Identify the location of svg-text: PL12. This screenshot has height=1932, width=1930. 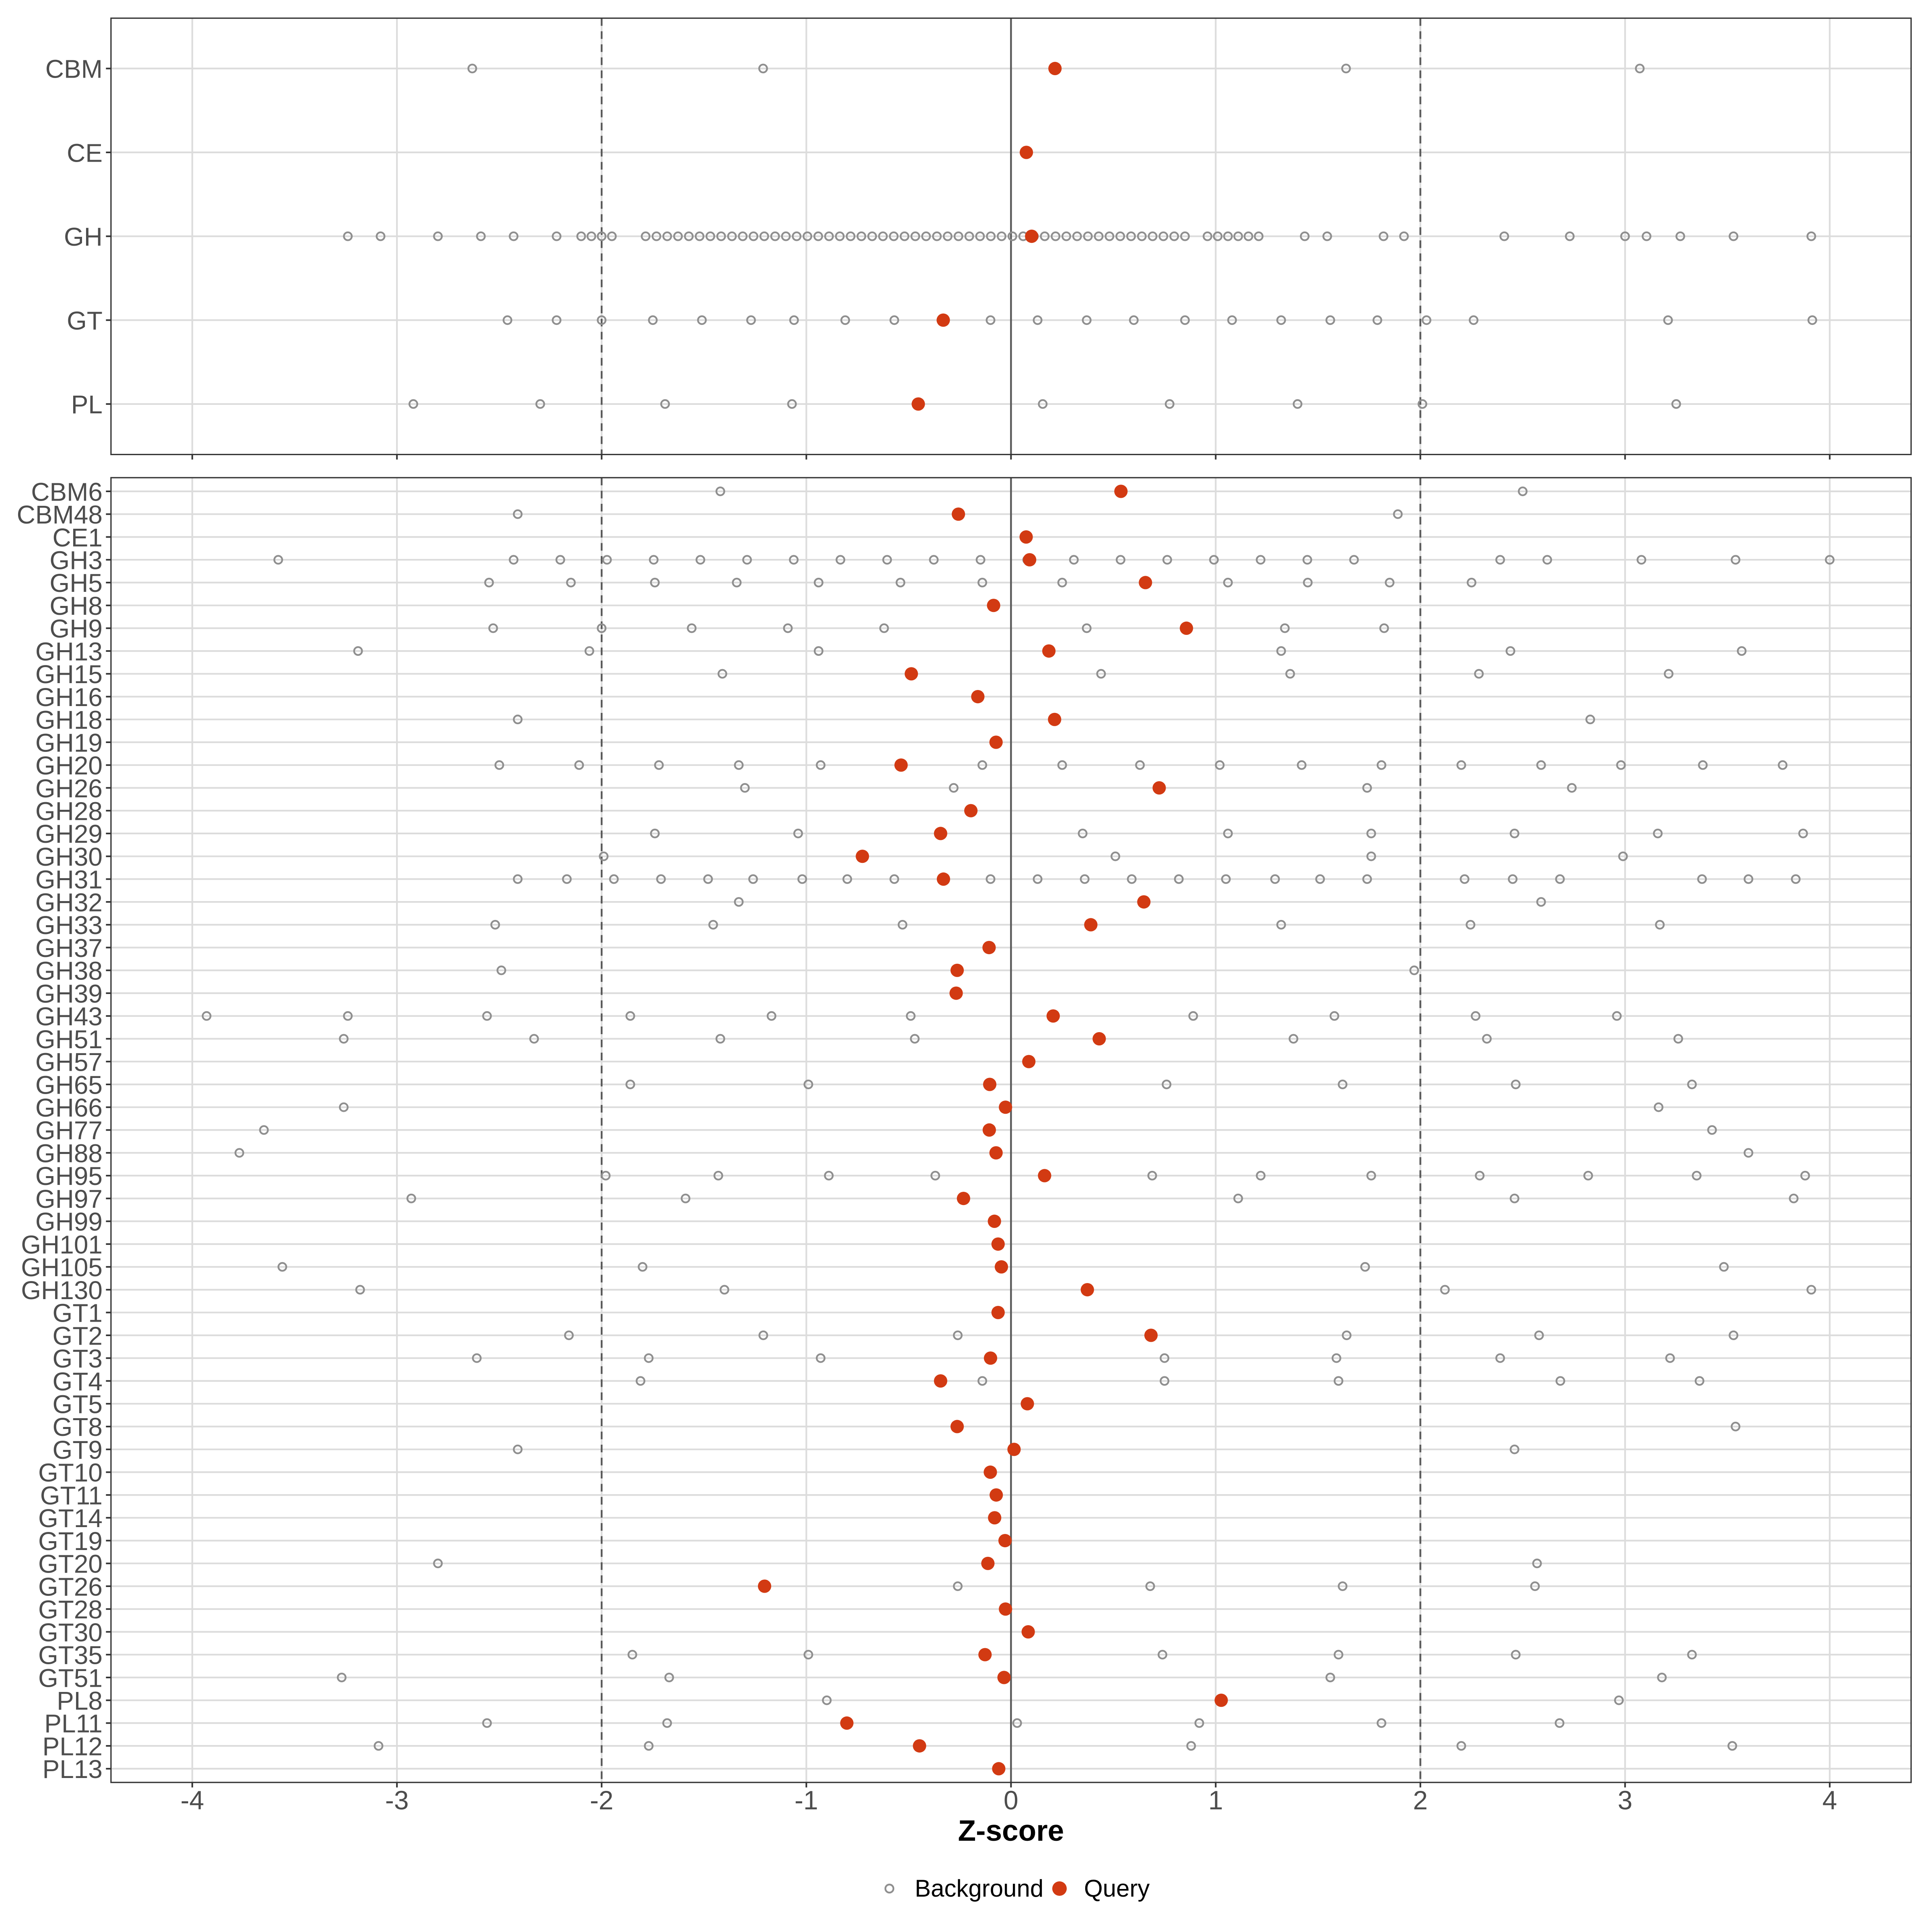
(73, 1746).